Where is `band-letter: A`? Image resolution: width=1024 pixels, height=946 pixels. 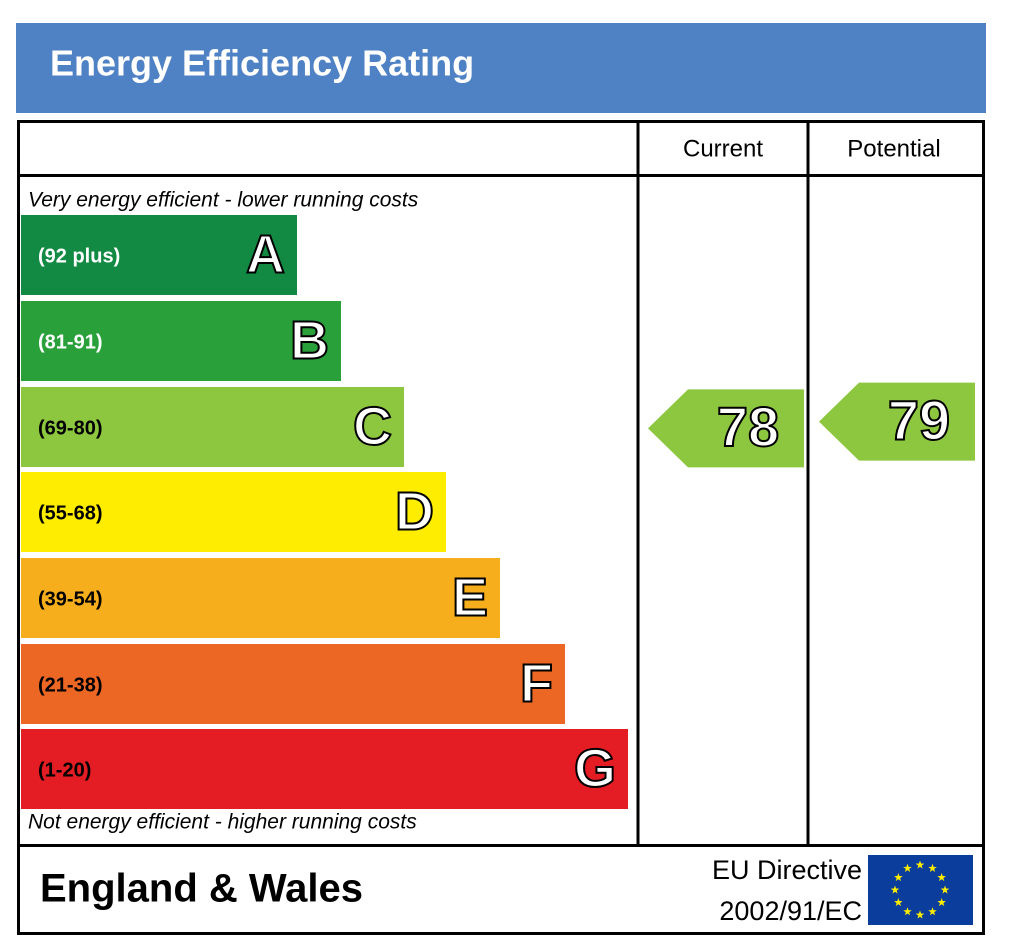
band-letter: A is located at coordinates (265, 254).